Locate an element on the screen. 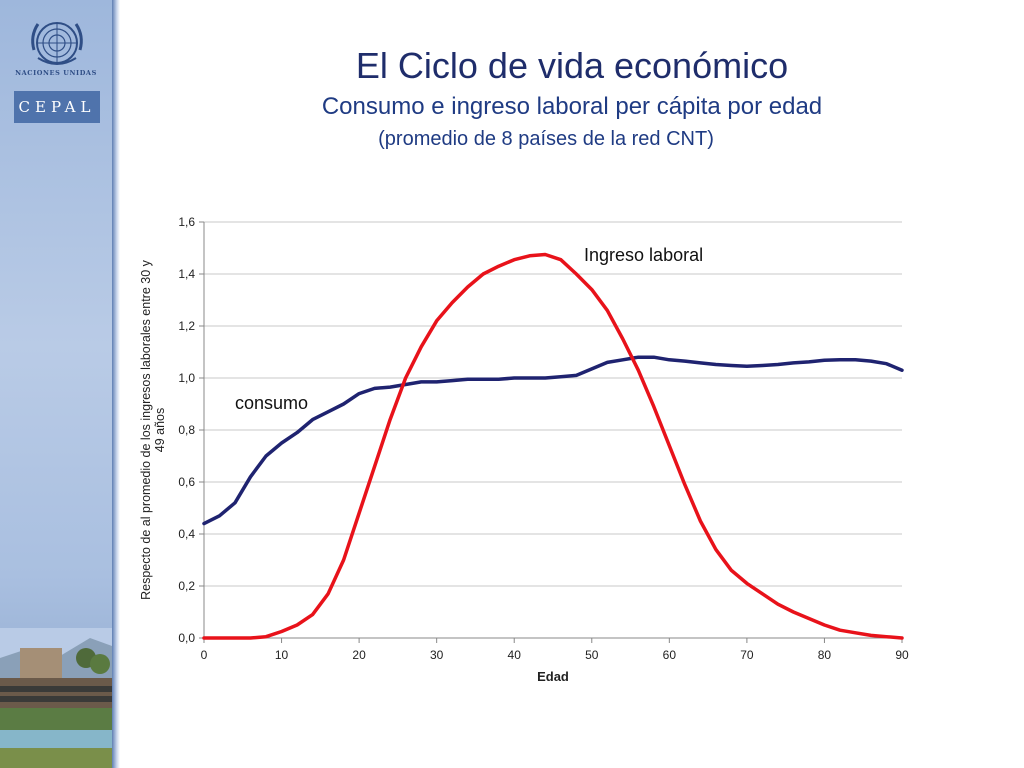  y-tick-label: 1,6 is located at coordinates (186, 222).